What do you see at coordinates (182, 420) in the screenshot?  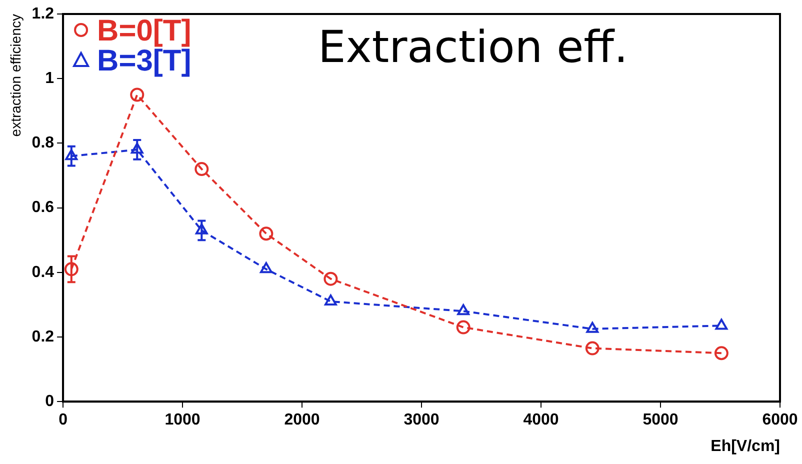 I see `x-tick-label: 1000` at bounding box center [182, 420].